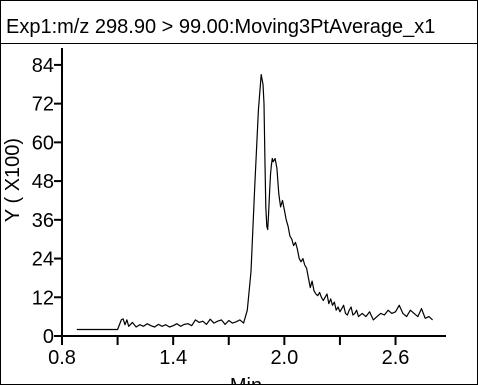  I want to click on y-tick-label: 24, so click(43, 260).